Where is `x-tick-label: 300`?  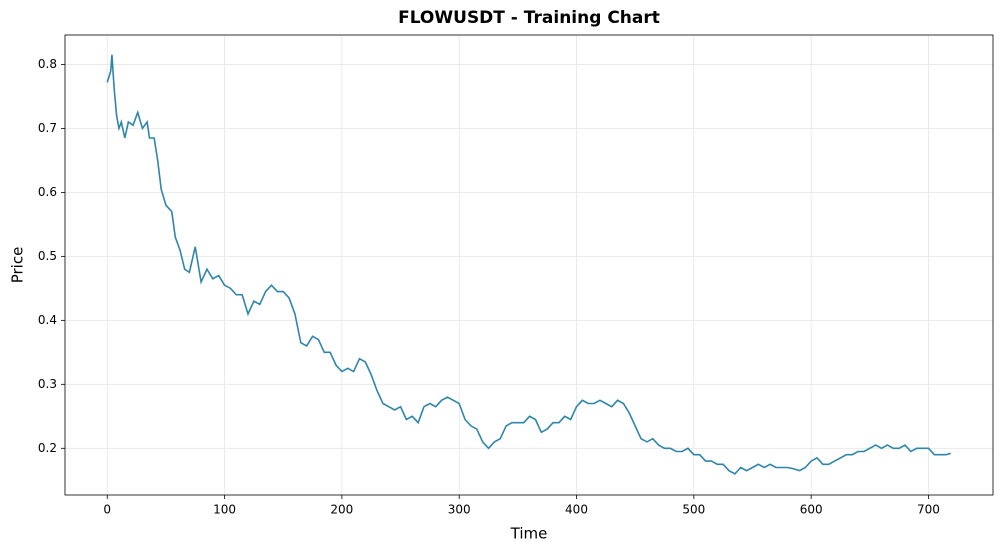 x-tick-label: 300 is located at coordinates (459, 510).